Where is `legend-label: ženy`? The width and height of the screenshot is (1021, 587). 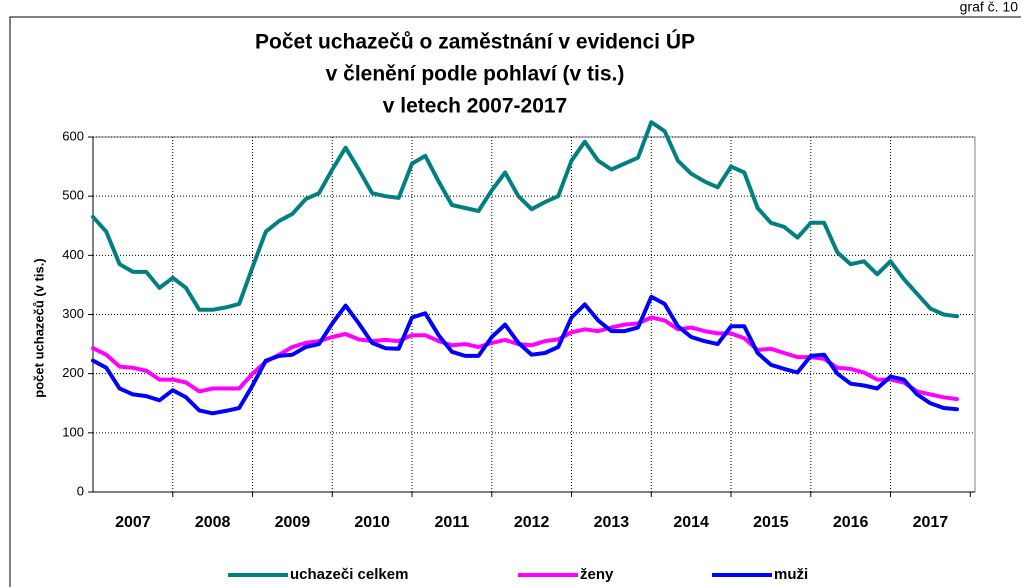
legend-label: ženy is located at coordinates (597, 574).